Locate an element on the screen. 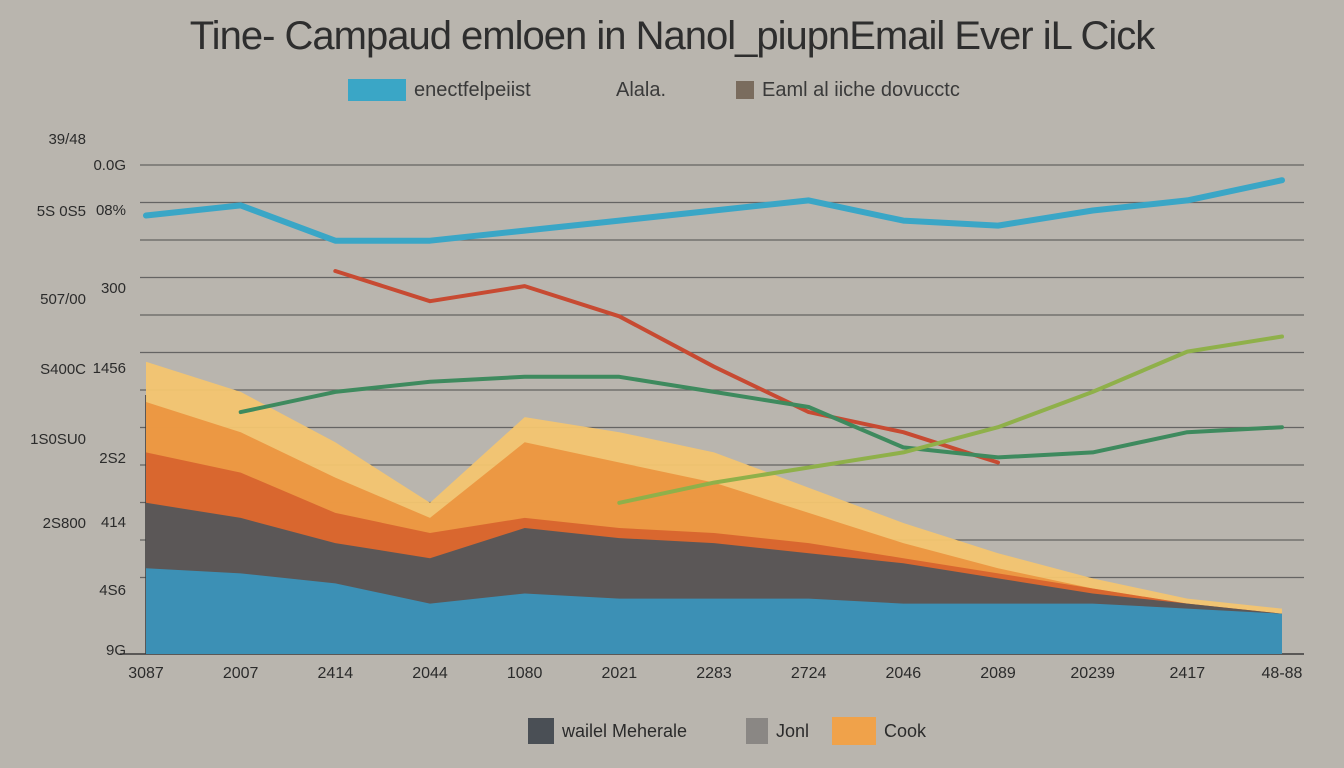 The image size is (1344, 768). legend-swatch-dark is located at coordinates (541, 731).